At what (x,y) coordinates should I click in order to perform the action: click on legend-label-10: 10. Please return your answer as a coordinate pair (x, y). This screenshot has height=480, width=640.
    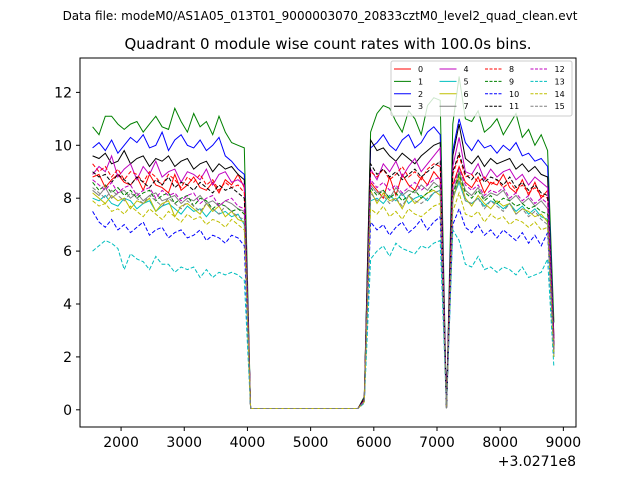
    Looking at the image, I should click on (514, 94).